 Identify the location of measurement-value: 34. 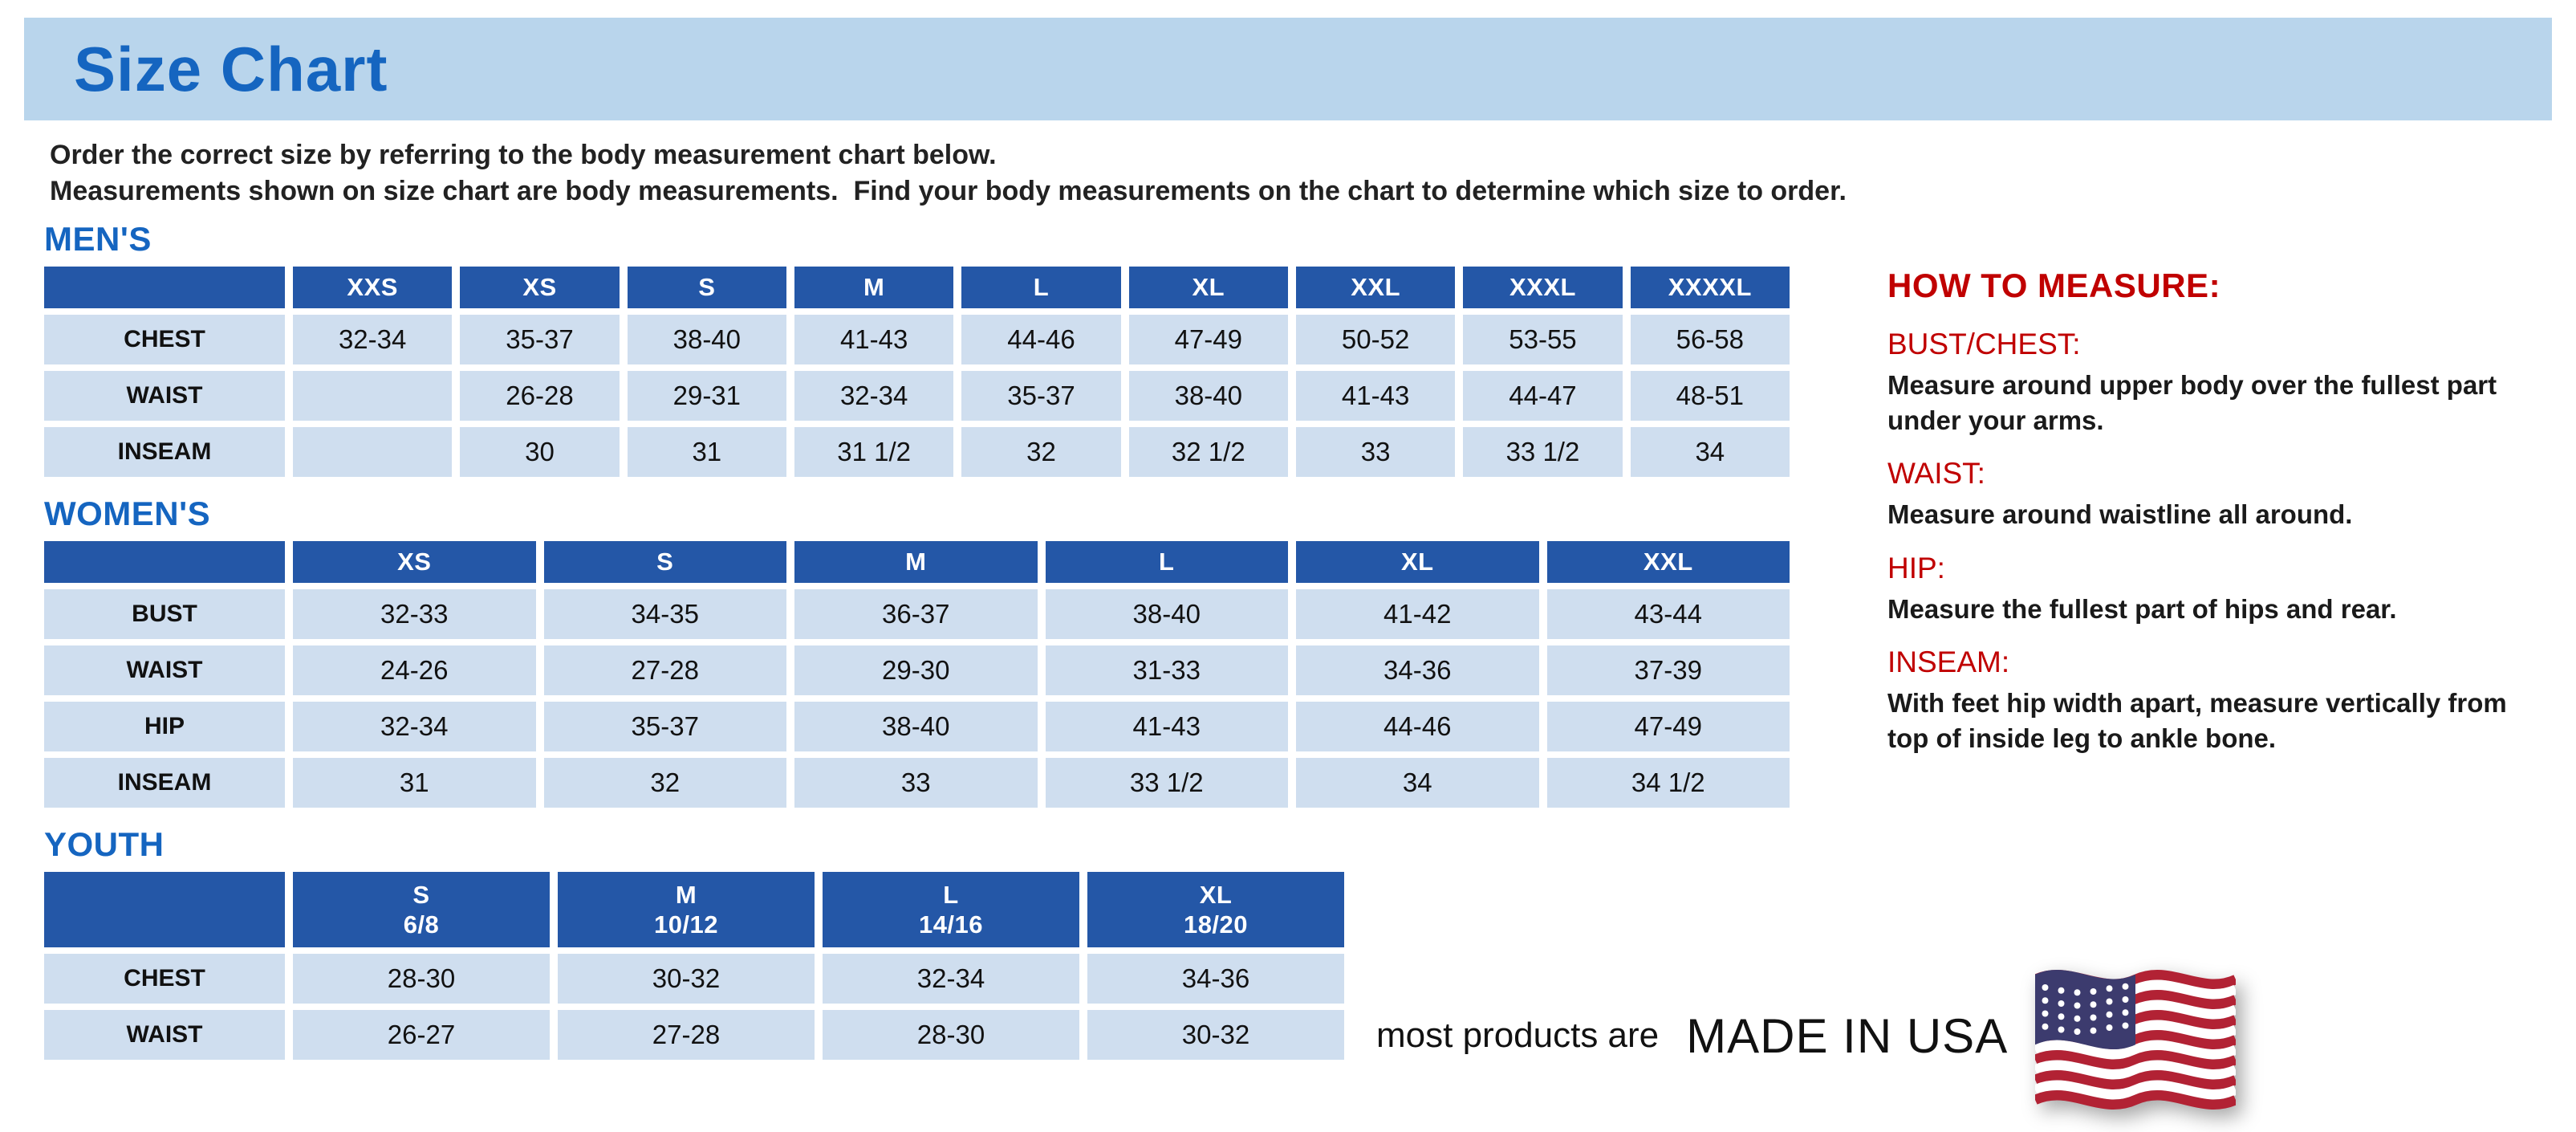
(1710, 452).